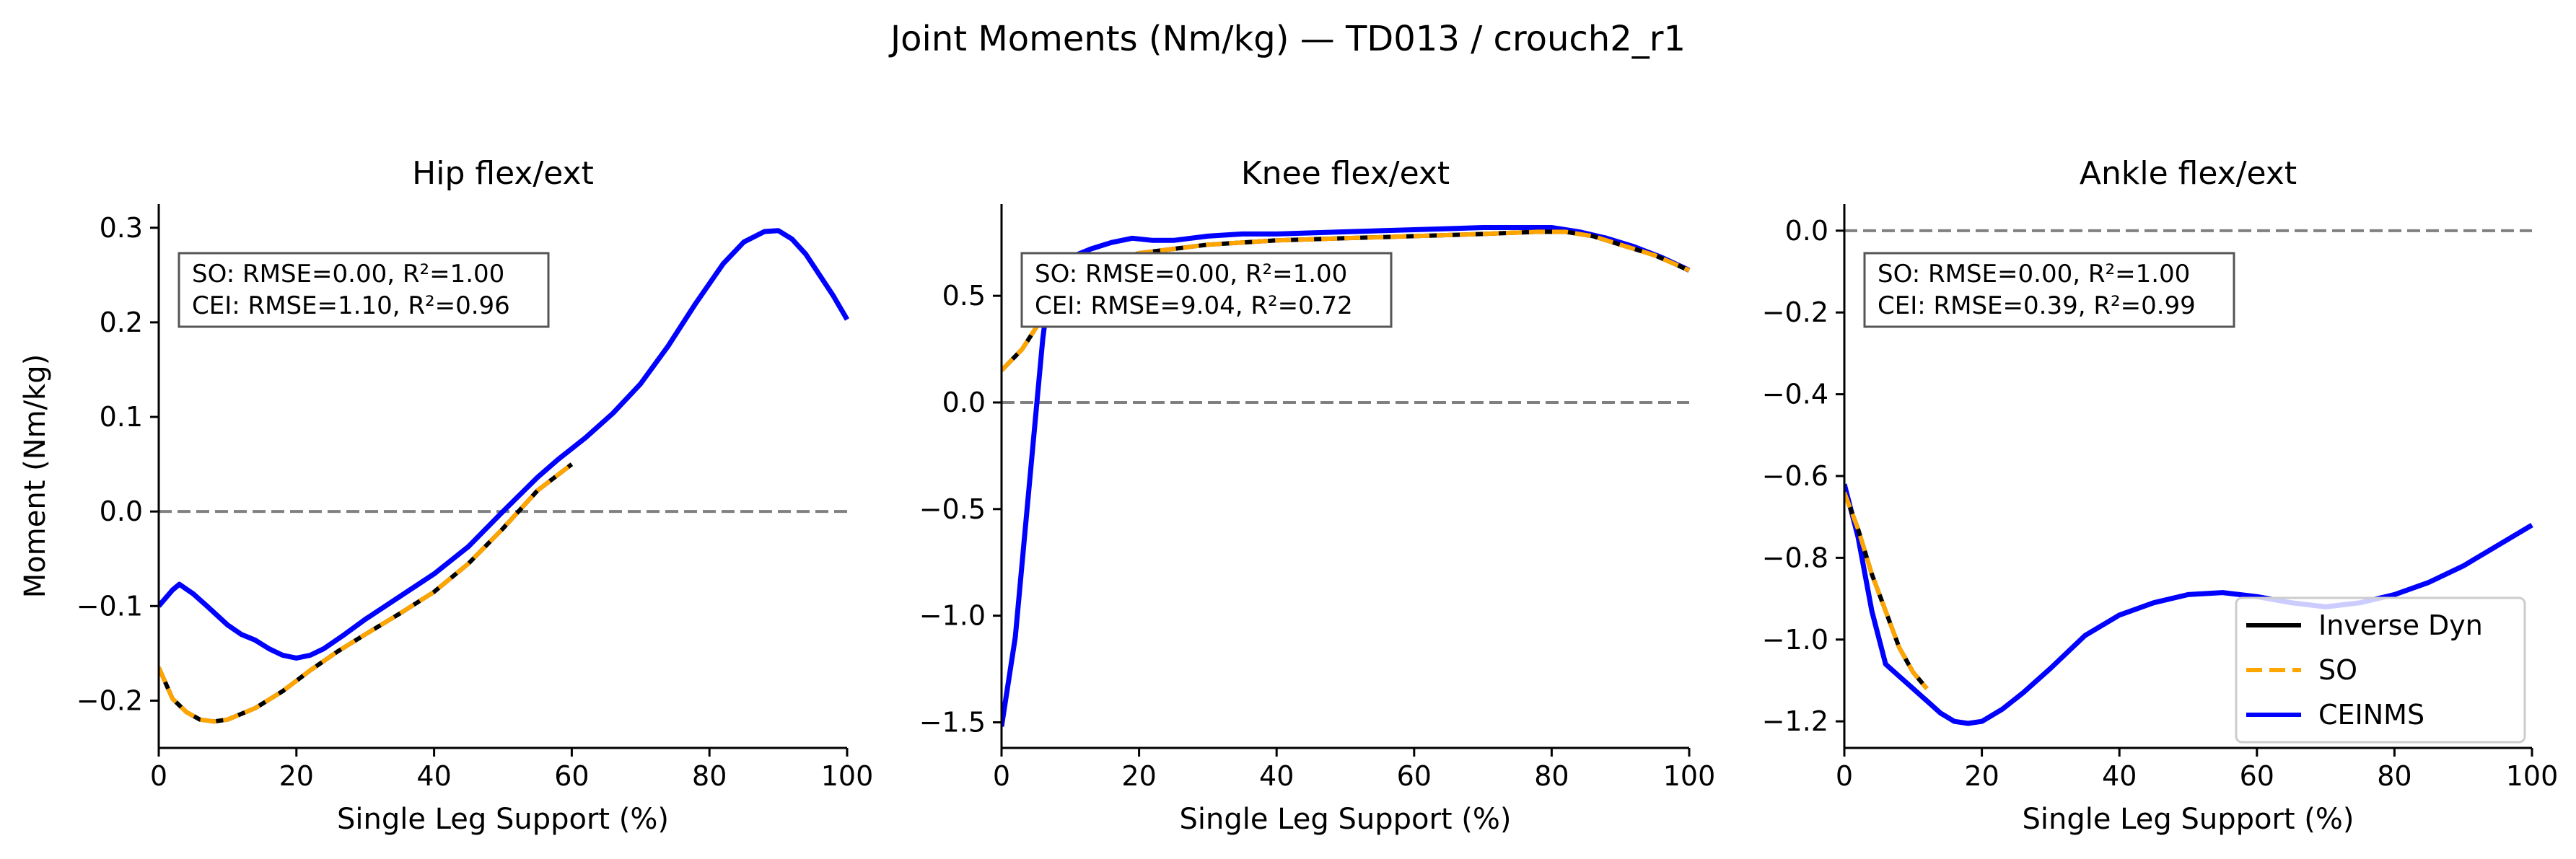 Image resolution: width=2576 pixels, height=859 pixels. I want to click on legend-label: CEINMS, so click(2371, 715).